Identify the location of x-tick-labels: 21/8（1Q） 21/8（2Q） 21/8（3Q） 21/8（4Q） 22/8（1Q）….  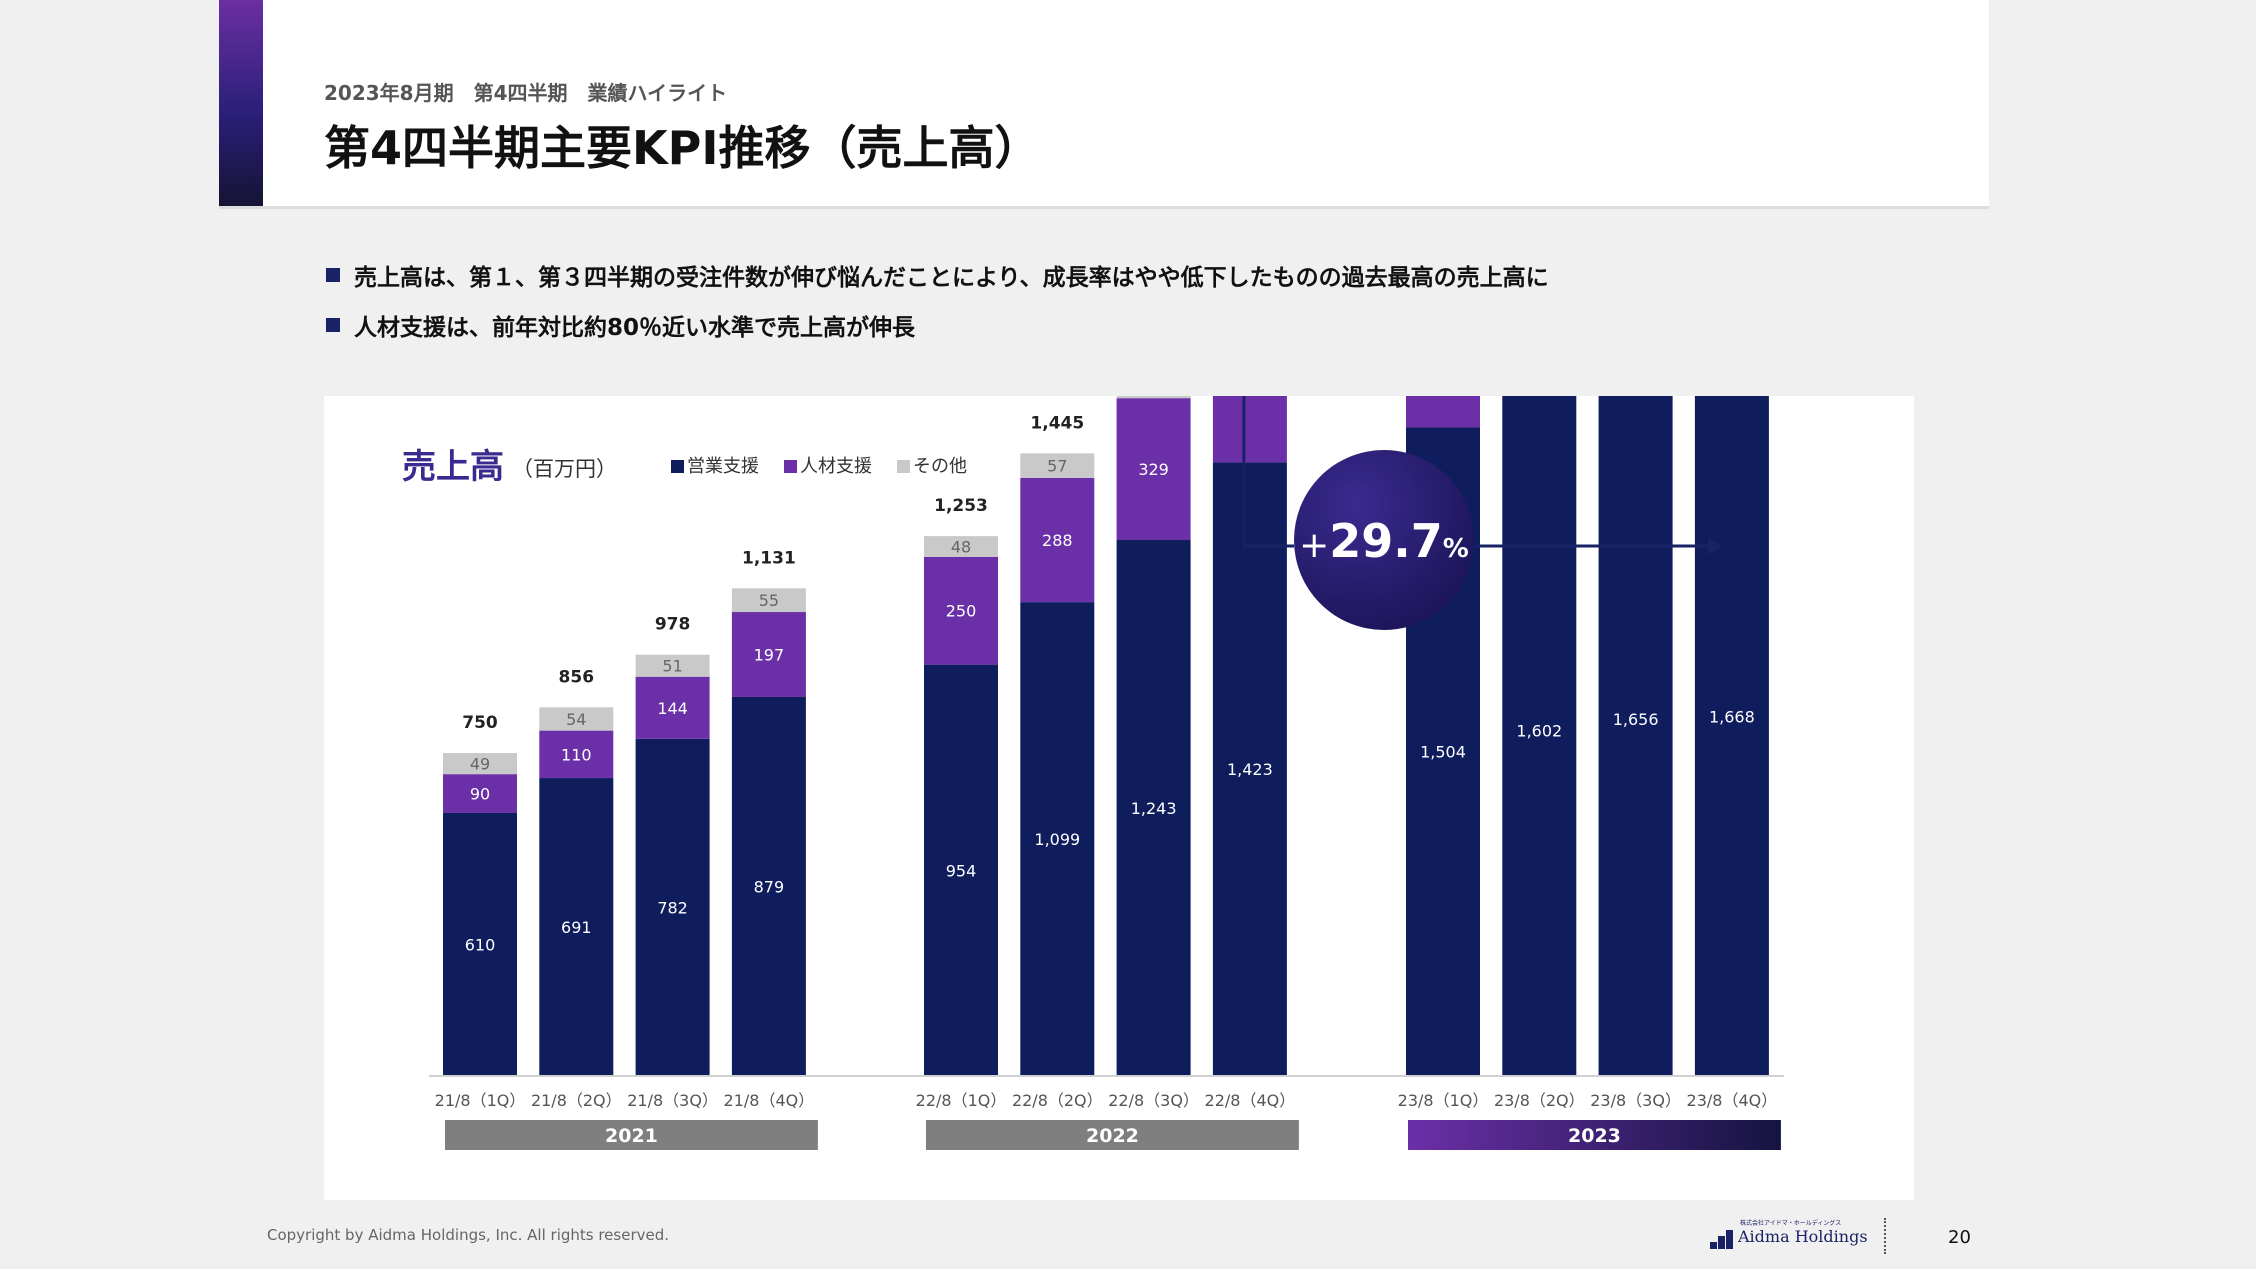
(1106, 1100).